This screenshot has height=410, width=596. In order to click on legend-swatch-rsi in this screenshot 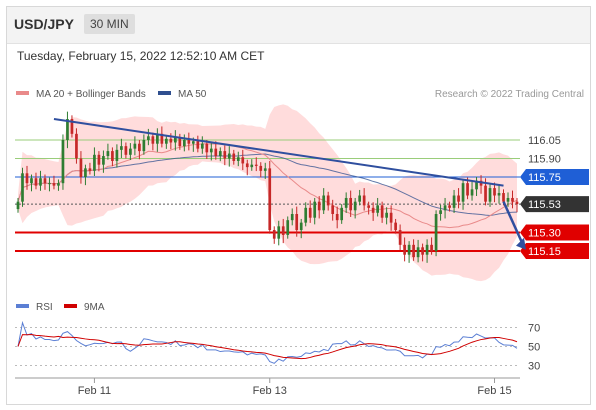, I will do `click(22, 306)`.